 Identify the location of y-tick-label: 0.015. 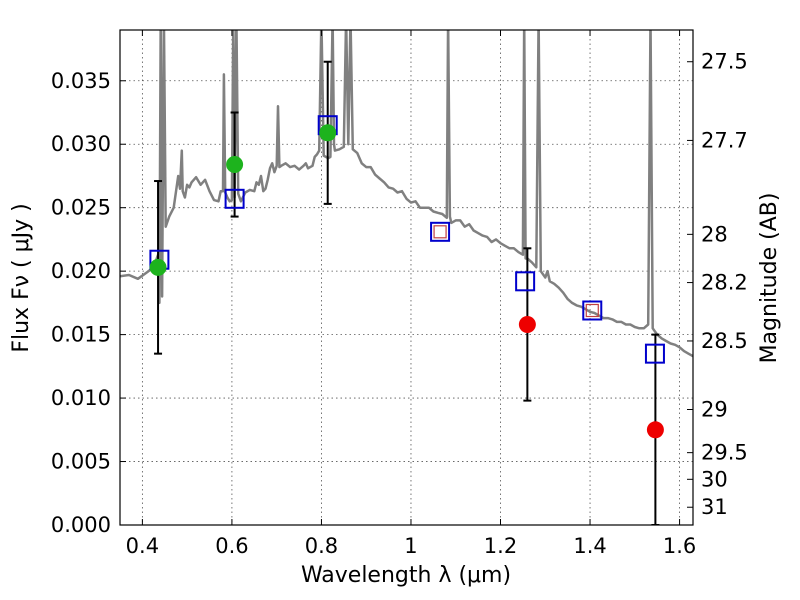
(81, 335).